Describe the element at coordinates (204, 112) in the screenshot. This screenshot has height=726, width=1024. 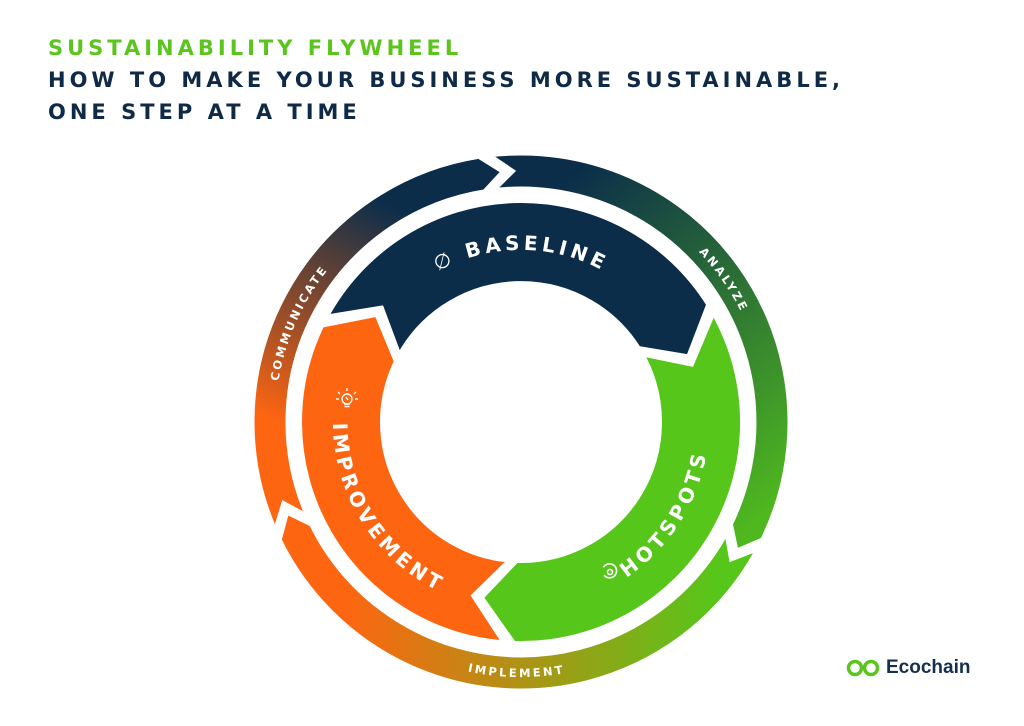
I see `subtitle-line-2: ONE STEP AT A TIME` at that location.